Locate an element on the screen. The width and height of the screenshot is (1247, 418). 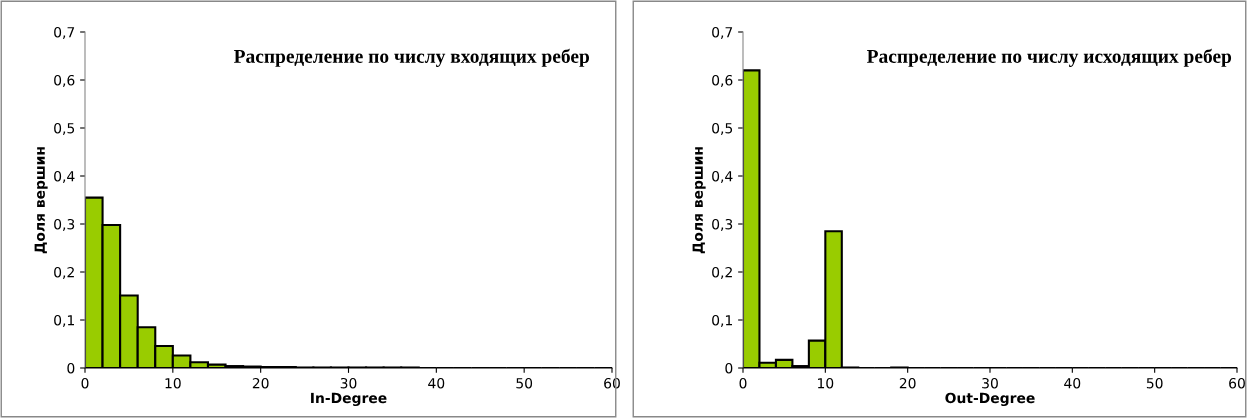
text: Распределение по числу исходящих ребер is located at coordinates (1049, 57).